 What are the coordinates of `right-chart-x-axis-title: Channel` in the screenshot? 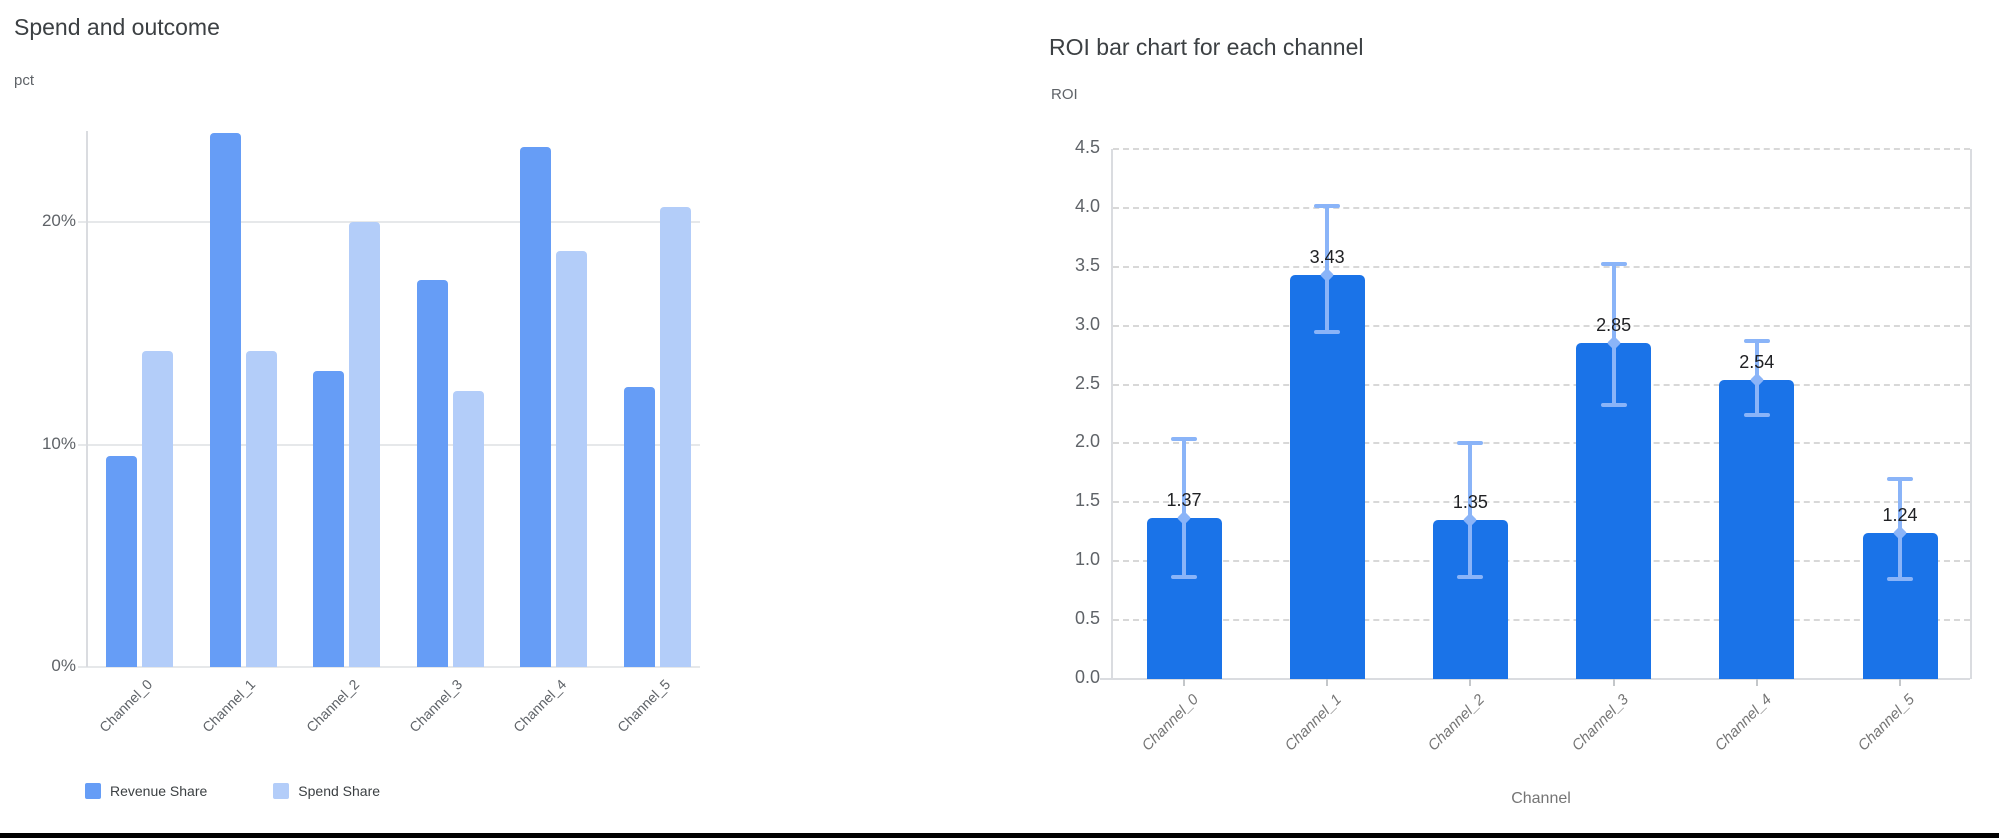 It's located at (1541, 798).